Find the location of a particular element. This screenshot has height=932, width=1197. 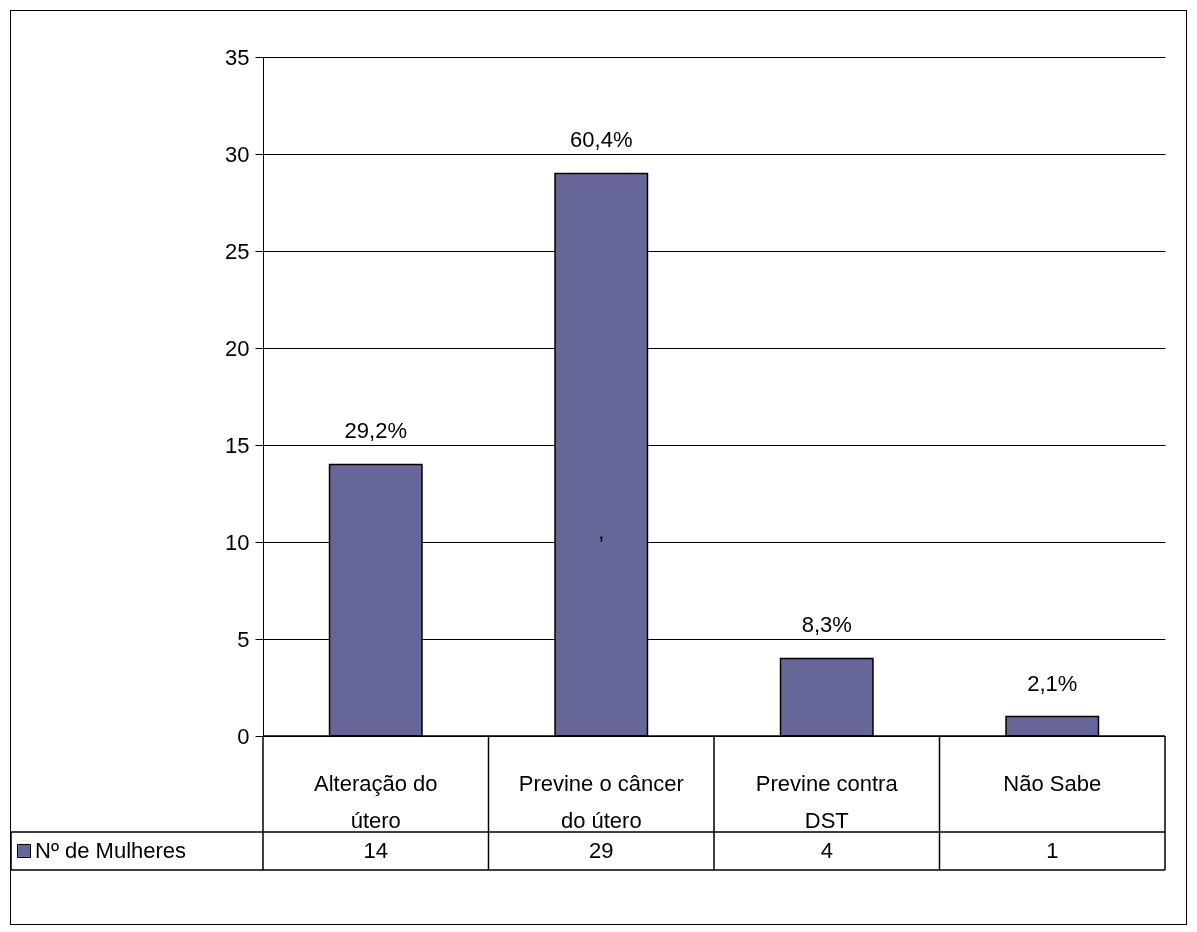

y-tick-label: 25 is located at coordinates (237, 251).